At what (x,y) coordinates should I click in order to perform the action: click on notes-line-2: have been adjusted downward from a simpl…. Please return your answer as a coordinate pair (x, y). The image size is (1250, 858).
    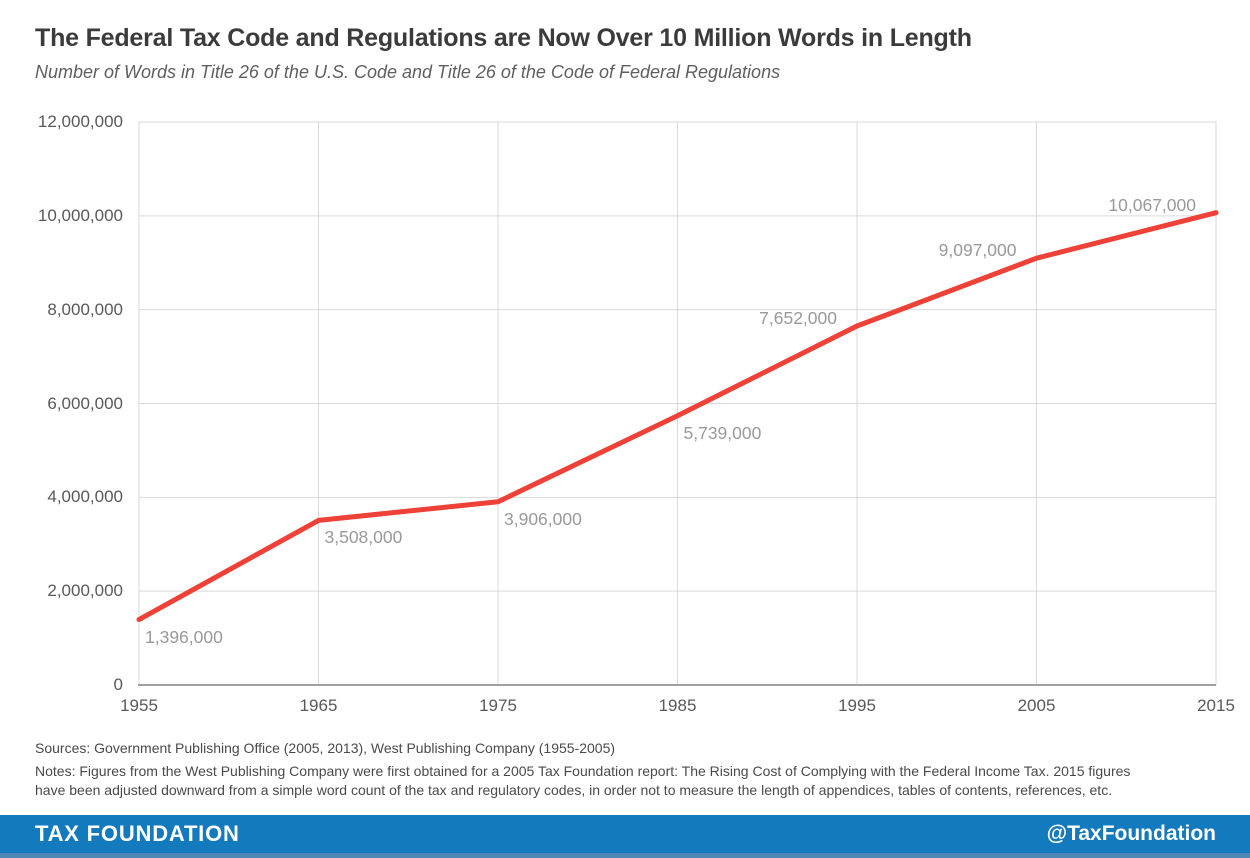
    Looking at the image, I should click on (574, 790).